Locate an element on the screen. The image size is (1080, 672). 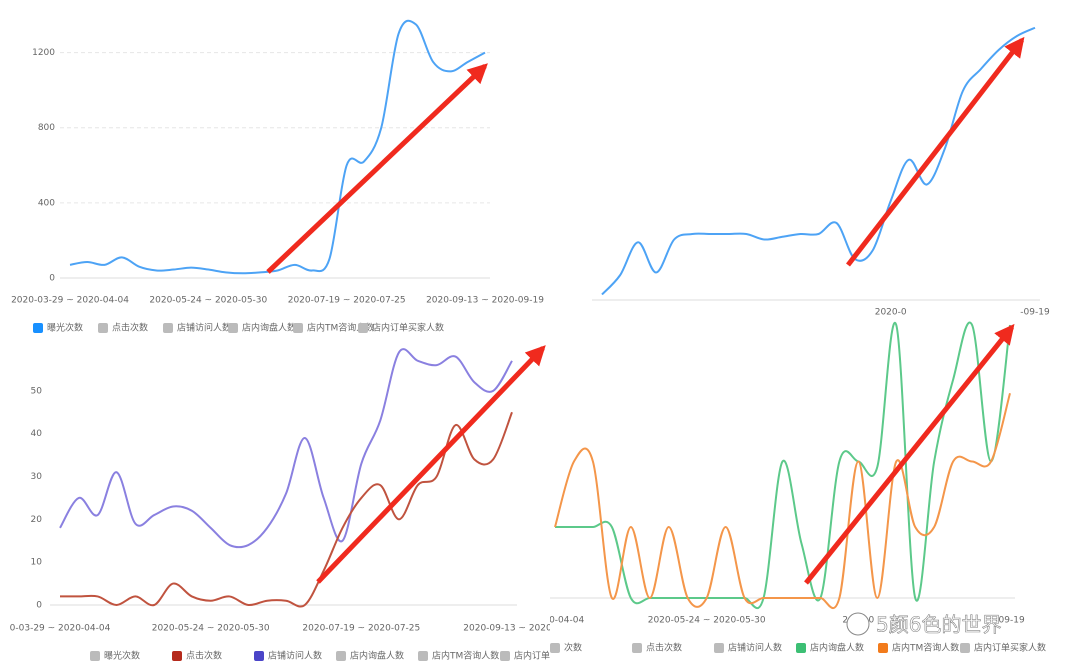
x-tick-label: 2020-09-13 ~ 2020-0 is located at coordinates (512, 629).